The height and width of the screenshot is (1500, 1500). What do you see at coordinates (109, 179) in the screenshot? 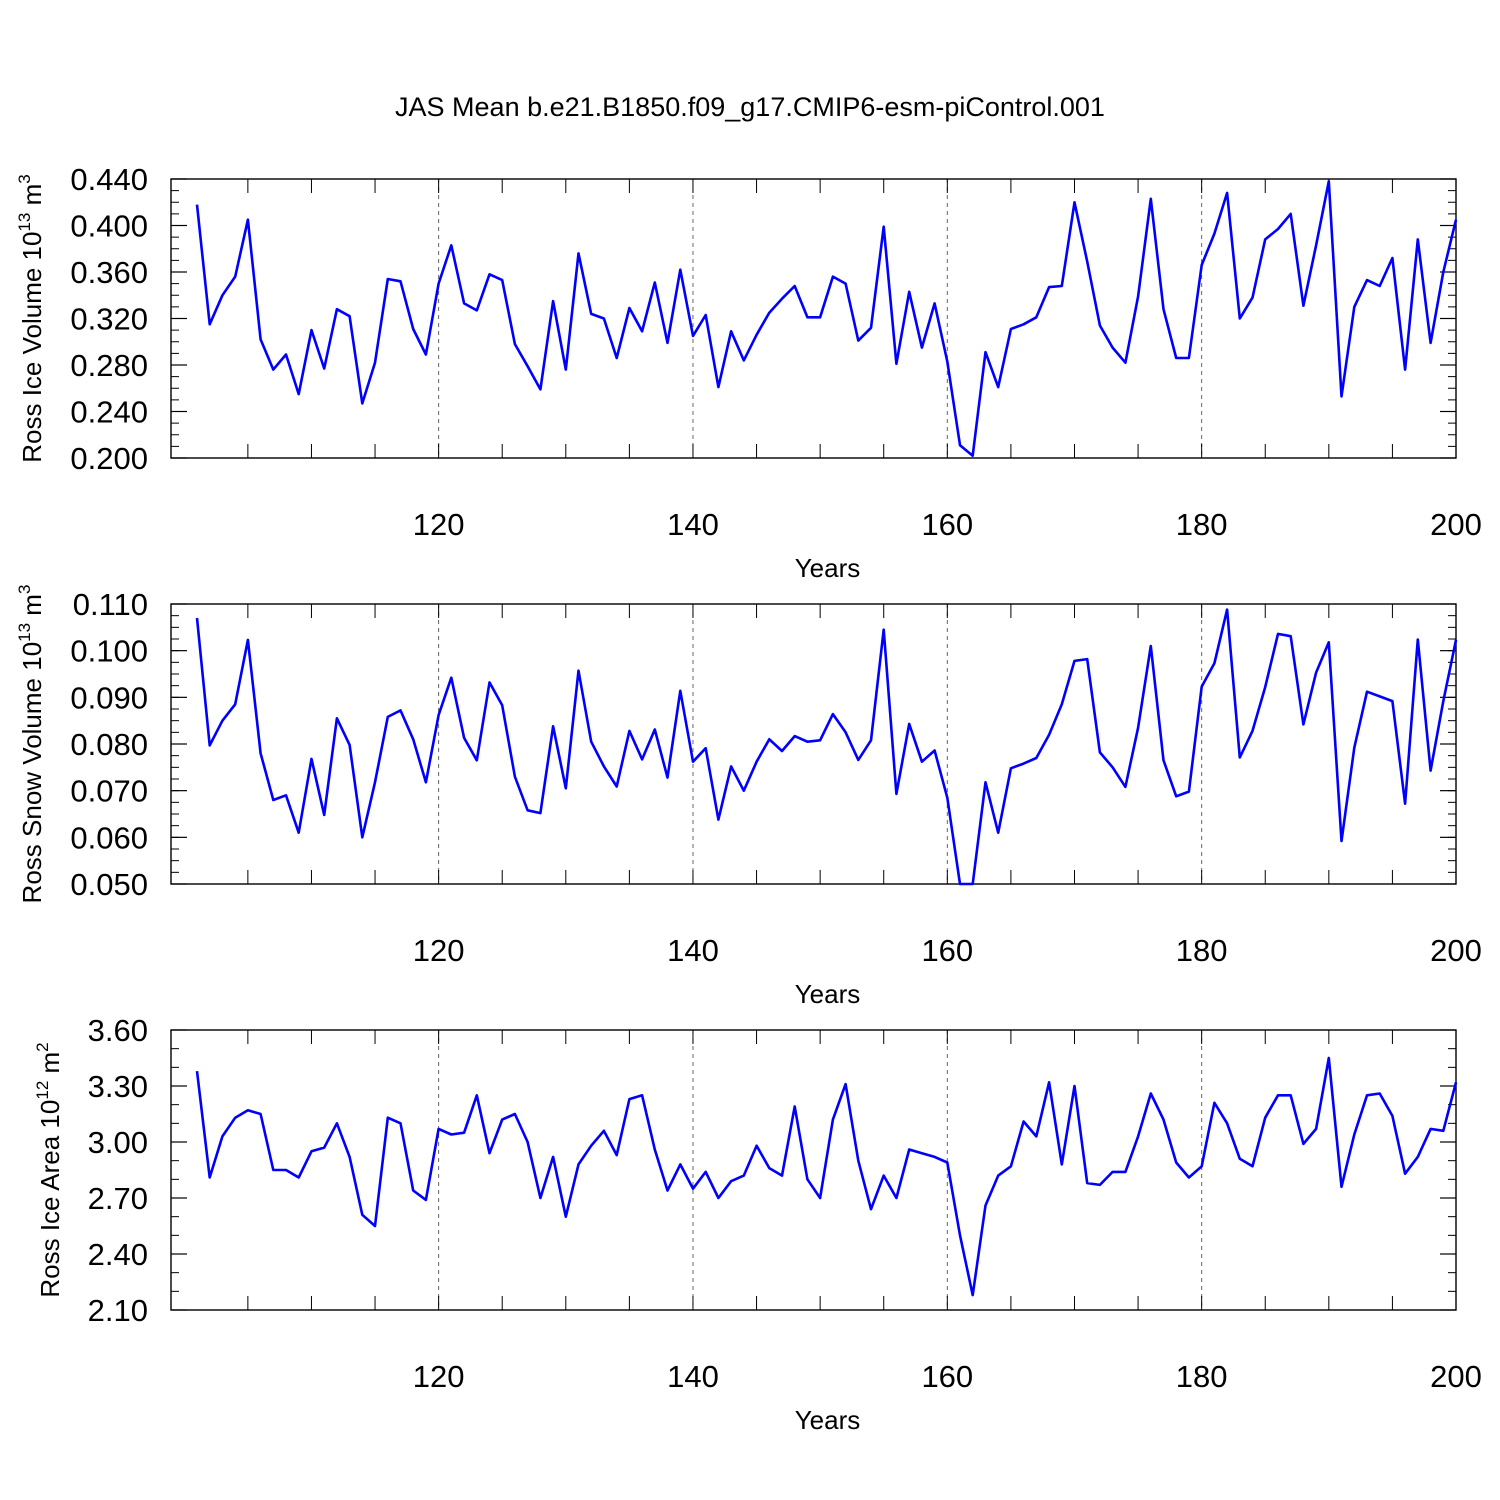
I see `y-tick-label: 0.440` at bounding box center [109, 179].